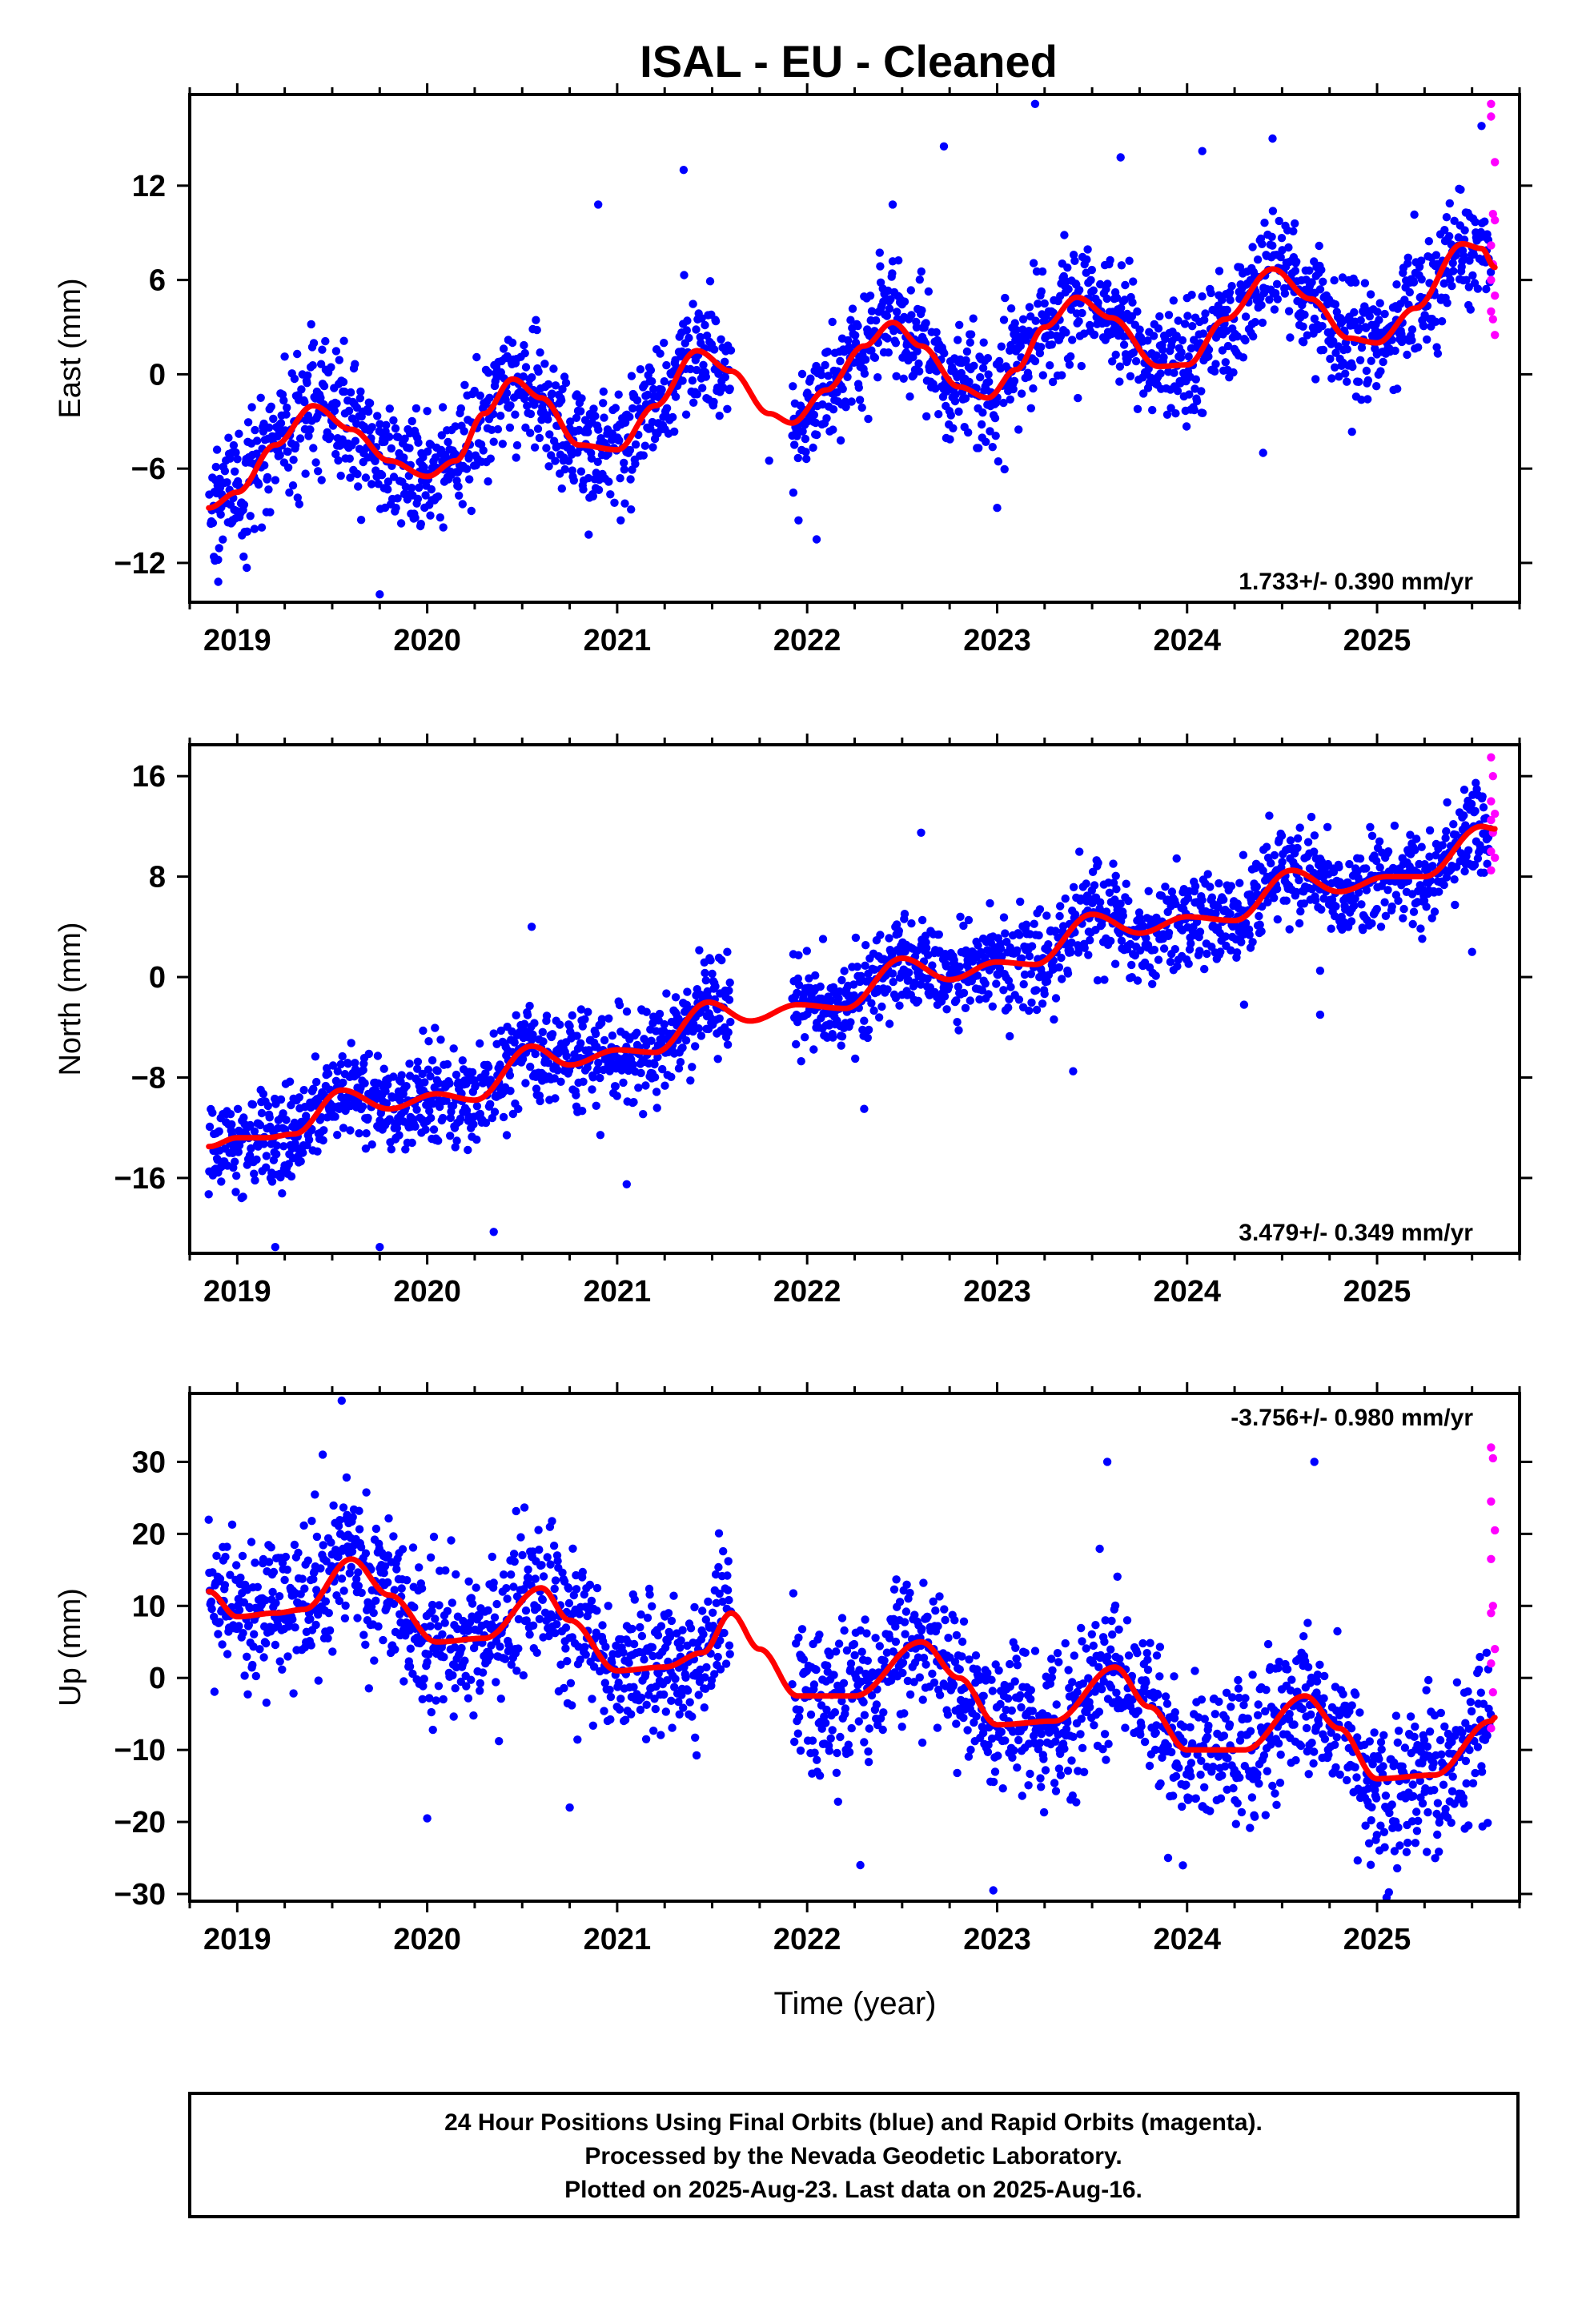 This screenshot has width=1582, height=2324. What do you see at coordinates (148, 1078) in the screenshot?
I see `y-tick-label: −8` at bounding box center [148, 1078].